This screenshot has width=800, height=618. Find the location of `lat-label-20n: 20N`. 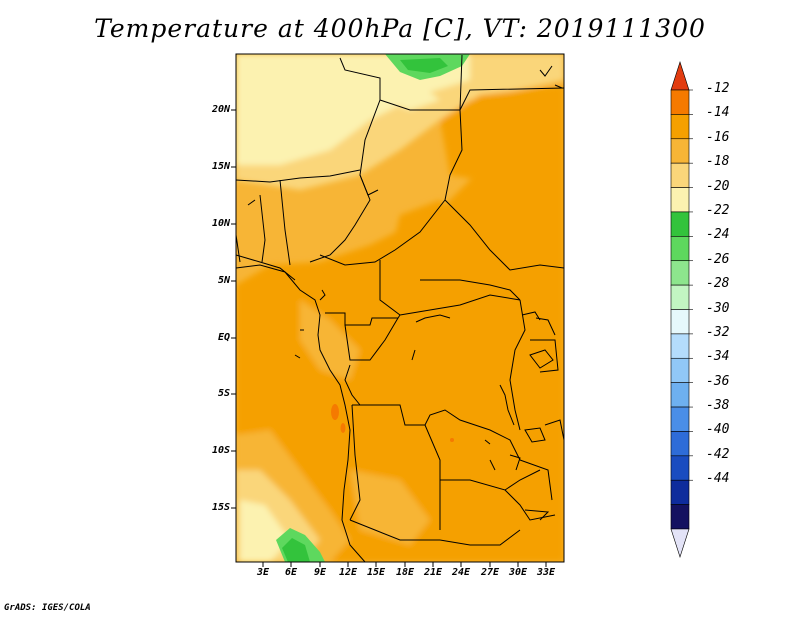

lat-label-20n: 20N is located at coordinates (220, 109).